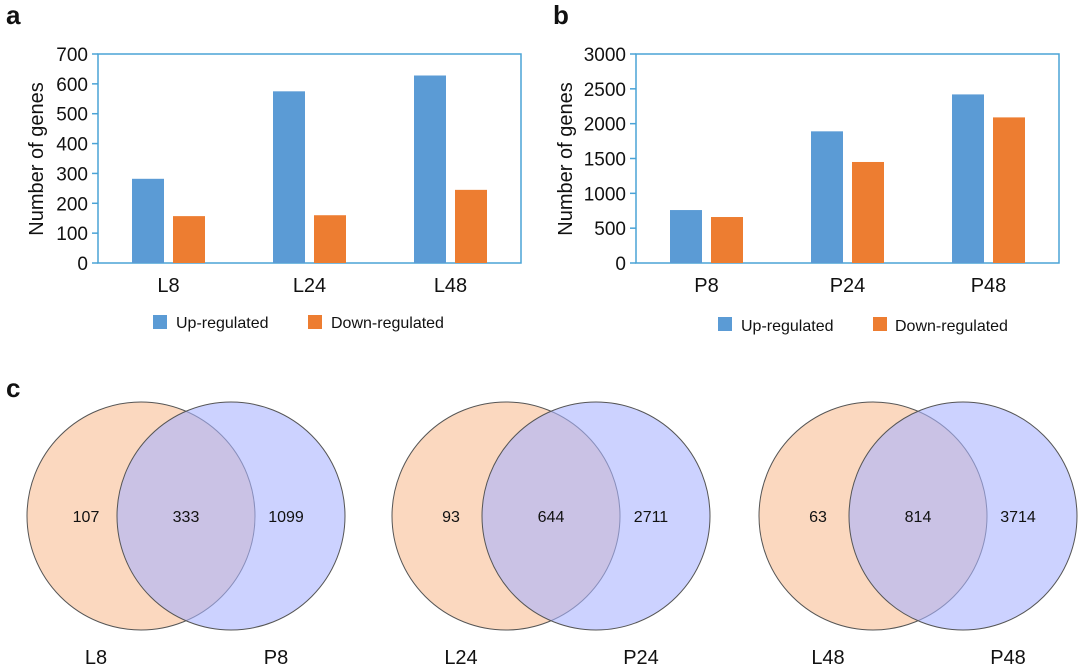 This screenshot has width=1080, height=671. I want to click on x-tick-label-p24: P24, so click(848, 286).